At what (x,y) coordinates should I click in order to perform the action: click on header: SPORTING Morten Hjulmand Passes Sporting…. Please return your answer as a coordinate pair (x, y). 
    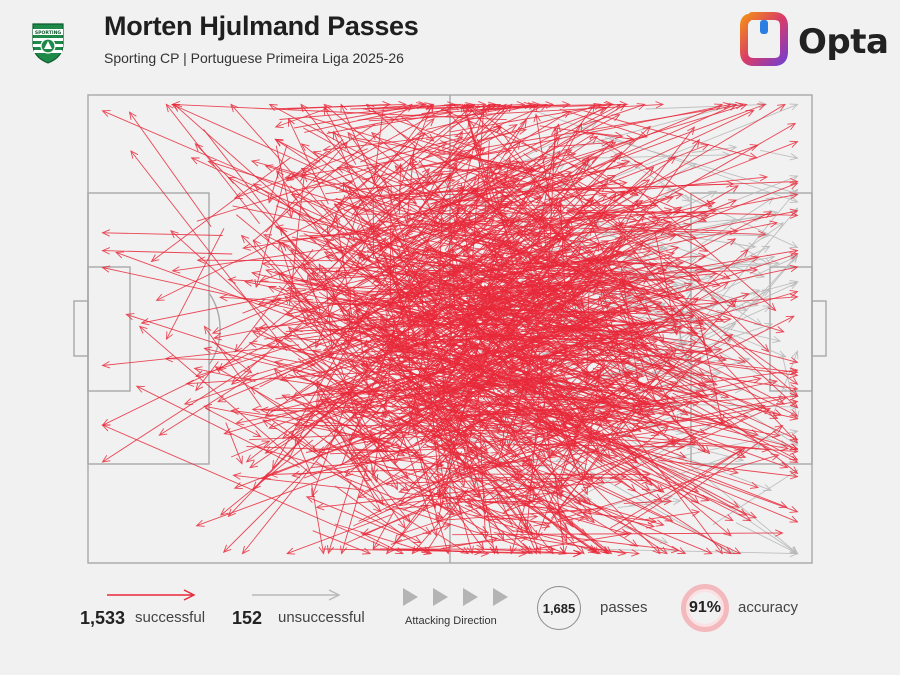
    Looking at the image, I should click on (450, 40).